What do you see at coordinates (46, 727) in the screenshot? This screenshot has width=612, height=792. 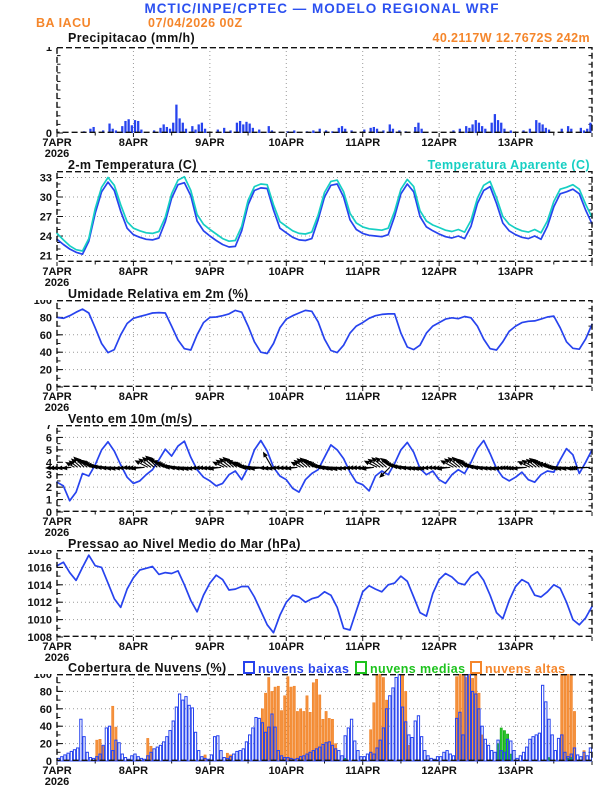 I see `y-tick-label: 40` at bounding box center [46, 727].